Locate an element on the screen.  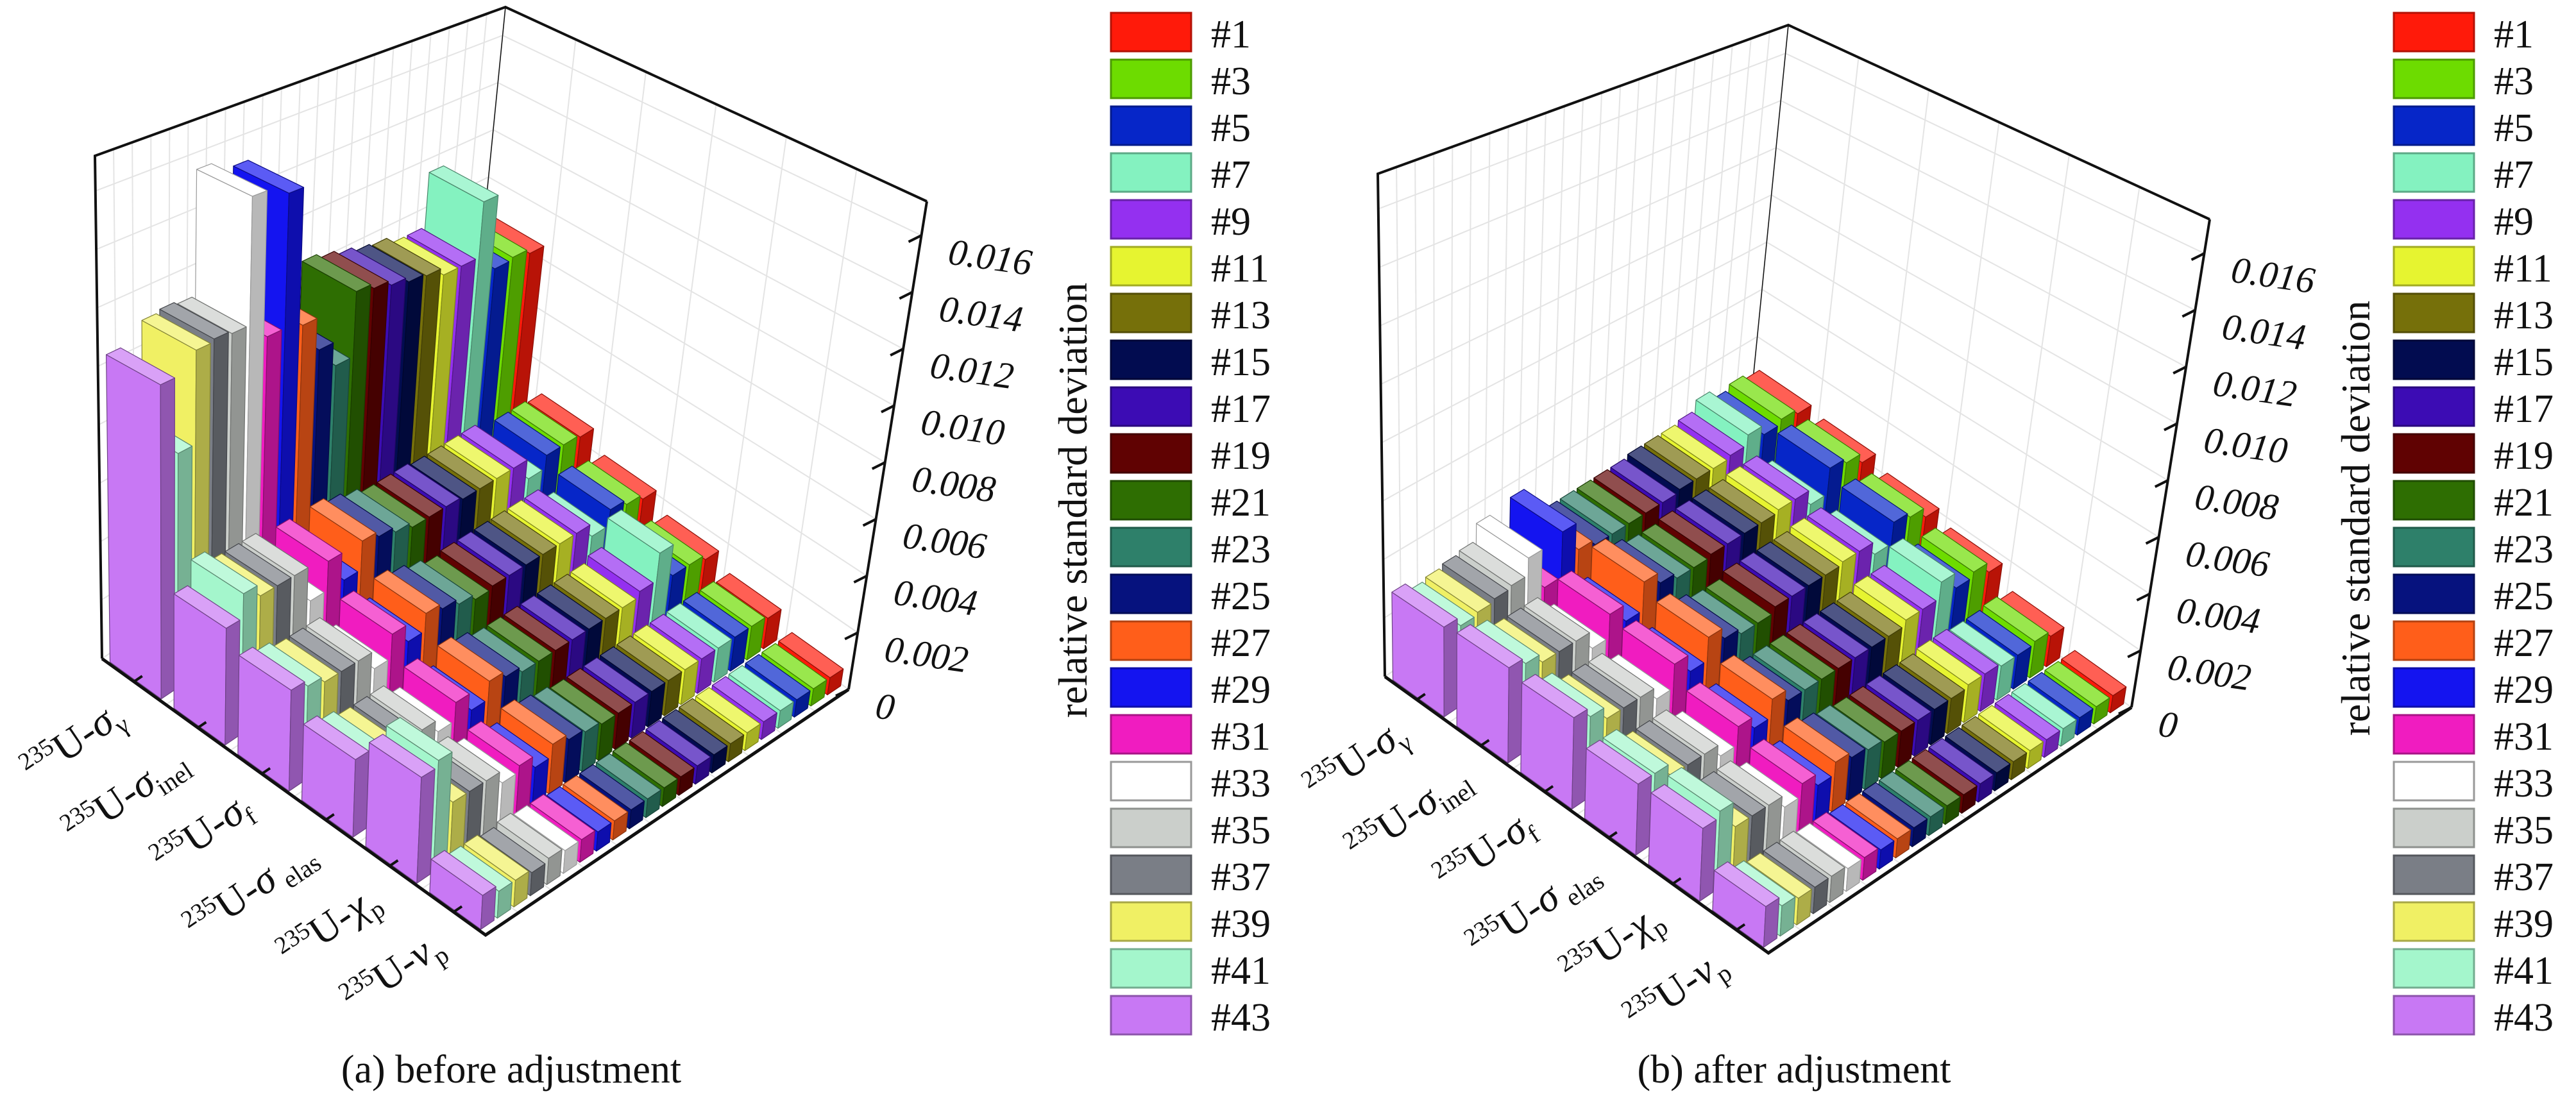
legend-item: #3 is located at coordinates (1180, 80).